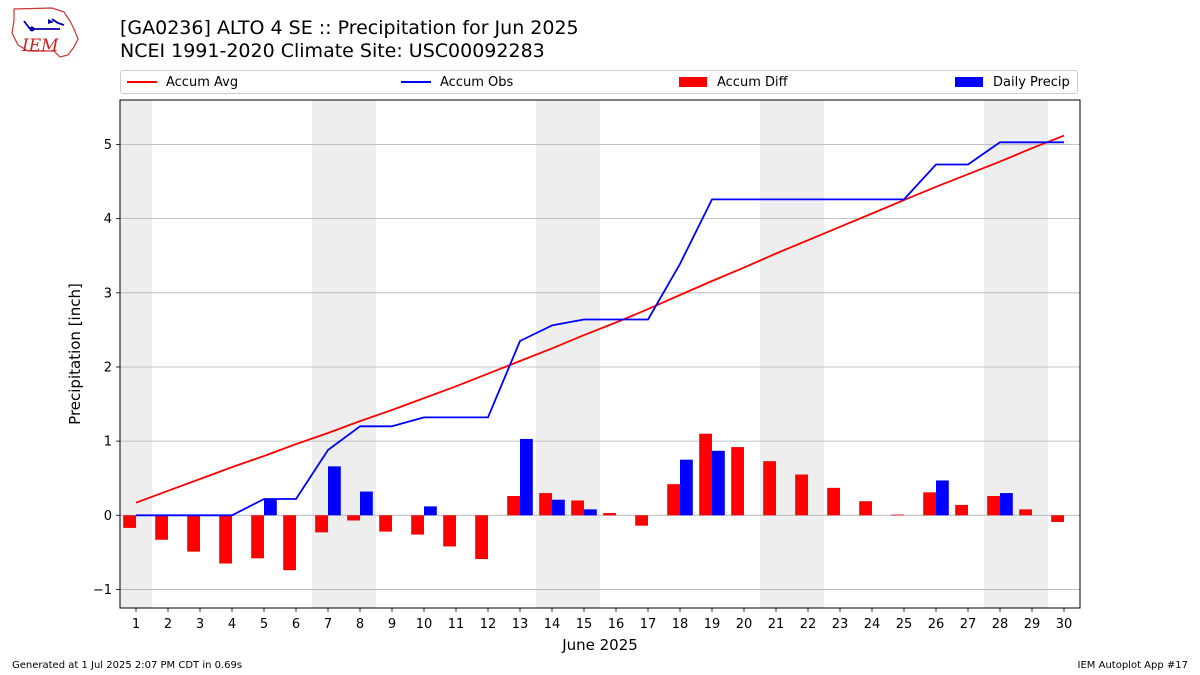  What do you see at coordinates (808, 624) in the screenshot?
I see `x-tick-label-22: 22` at bounding box center [808, 624].